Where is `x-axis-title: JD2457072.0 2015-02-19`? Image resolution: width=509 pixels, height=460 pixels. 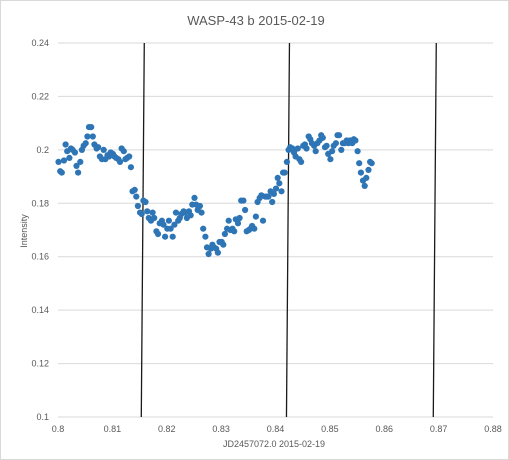 x-axis-title: JD2457072.0 2015-02-19 is located at coordinates (274, 444).